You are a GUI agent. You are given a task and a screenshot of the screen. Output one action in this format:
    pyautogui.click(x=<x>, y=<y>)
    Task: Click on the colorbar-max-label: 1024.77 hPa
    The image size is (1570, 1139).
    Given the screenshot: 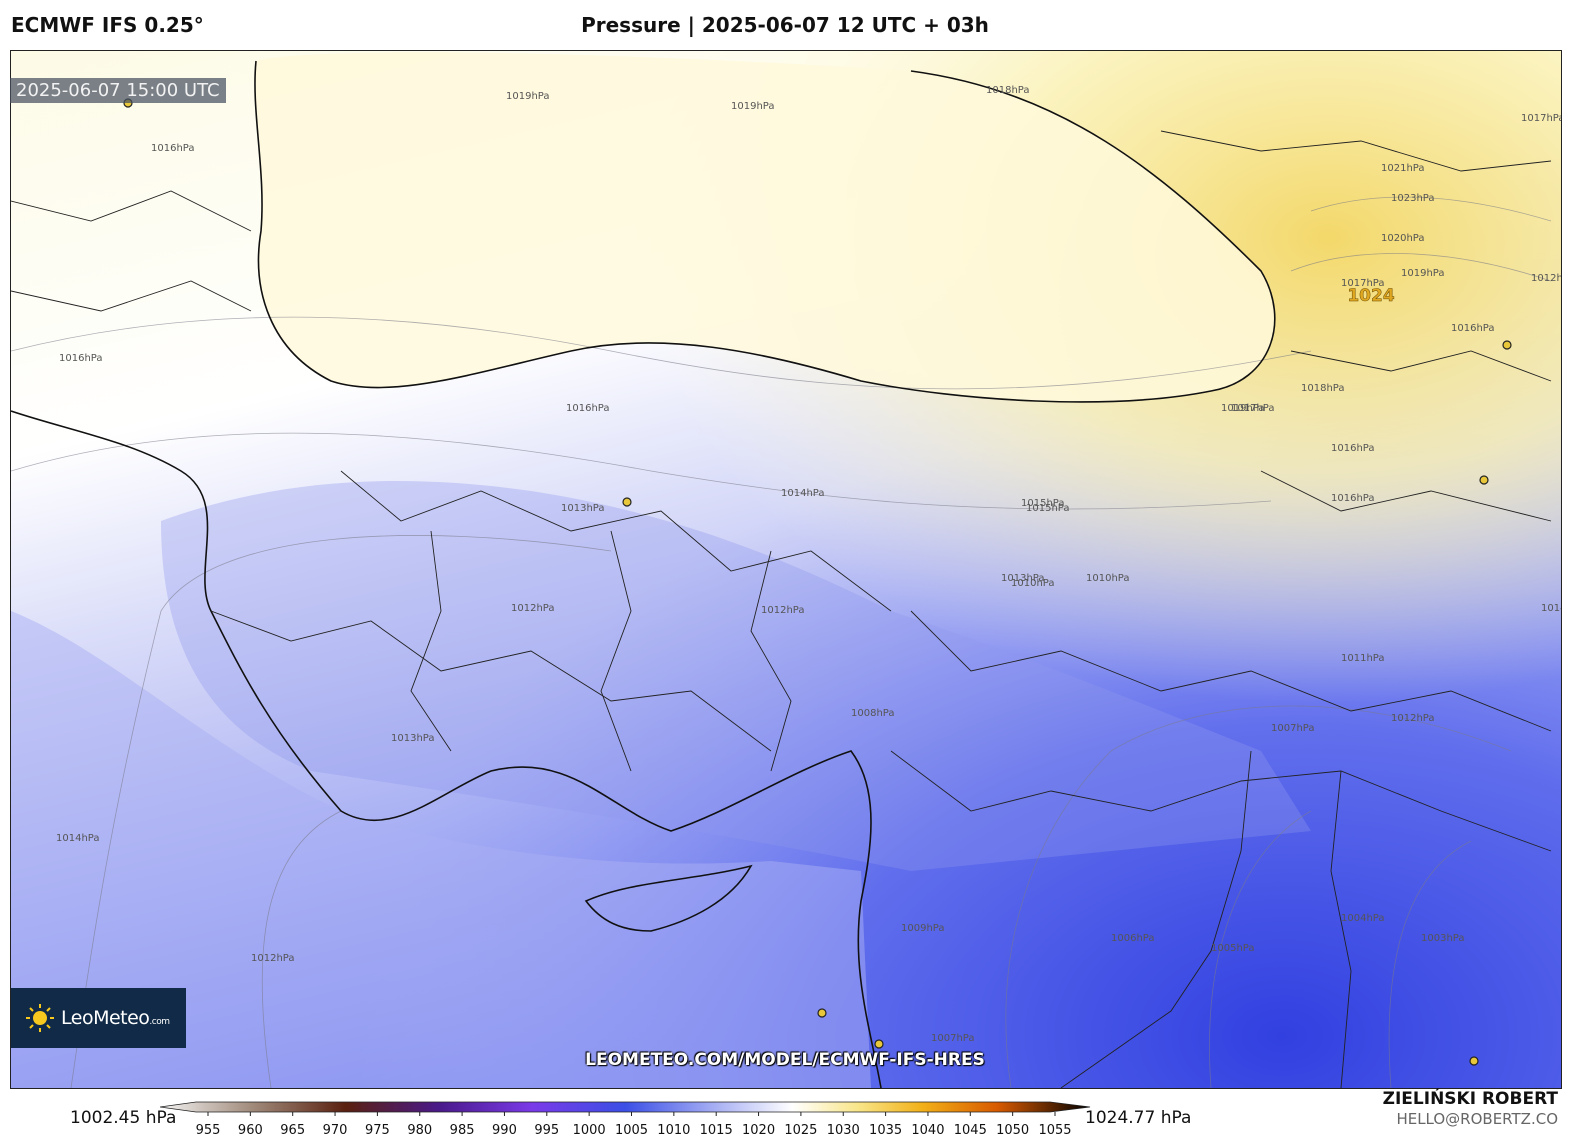 What is the action you would take?
    pyautogui.click(x=1138, y=1118)
    